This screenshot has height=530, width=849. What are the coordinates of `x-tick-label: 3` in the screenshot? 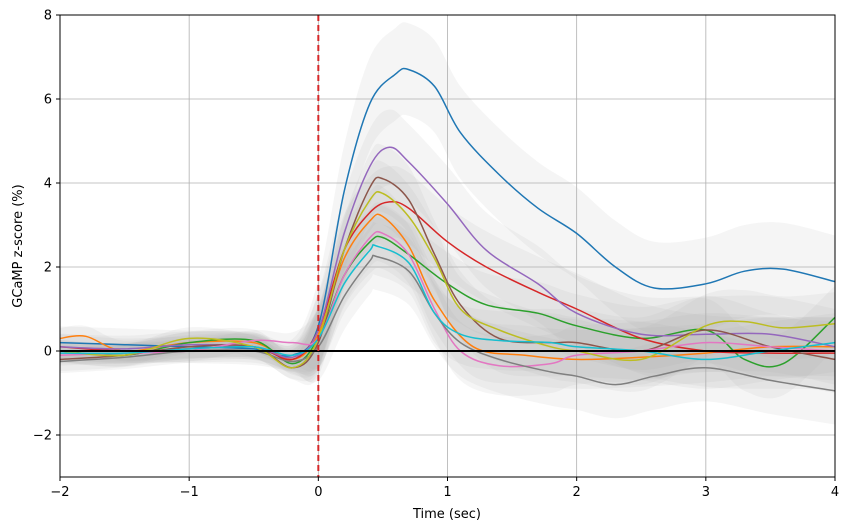 It's located at (706, 492).